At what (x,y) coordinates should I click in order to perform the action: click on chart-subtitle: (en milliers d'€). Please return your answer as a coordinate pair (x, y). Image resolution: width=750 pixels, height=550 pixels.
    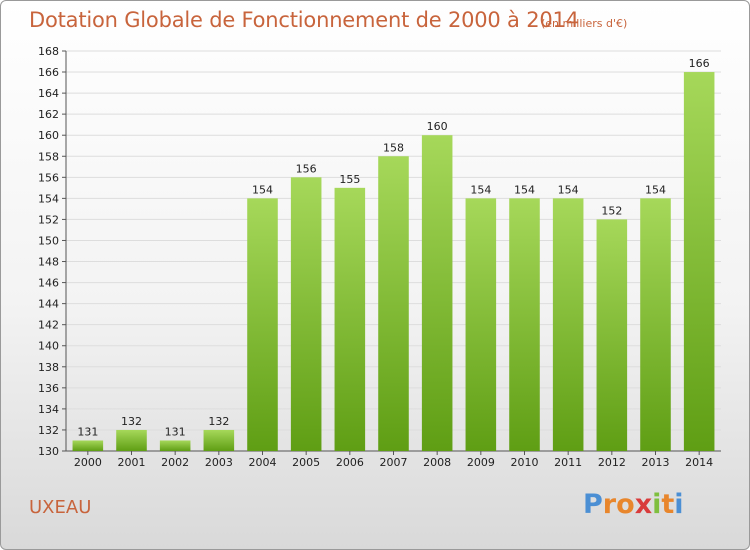
    Looking at the image, I should click on (584, 23).